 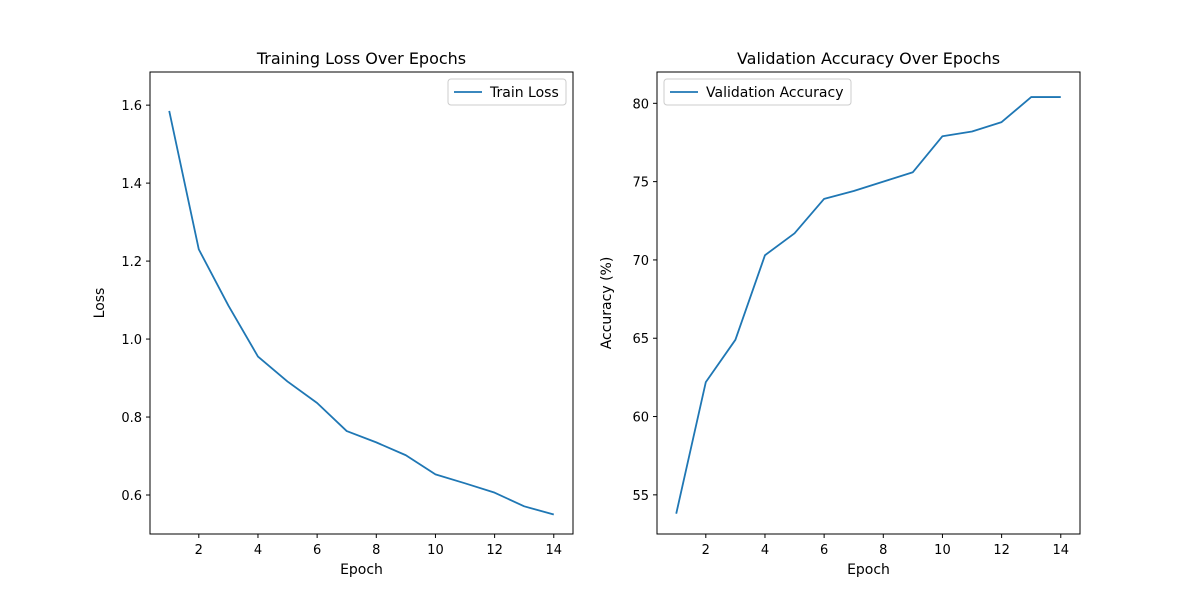 What do you see at coordinates (607, 303) in the screenshot?
I see `y-axis-label: Accuracy (%)` at bounding box center [607, 303].